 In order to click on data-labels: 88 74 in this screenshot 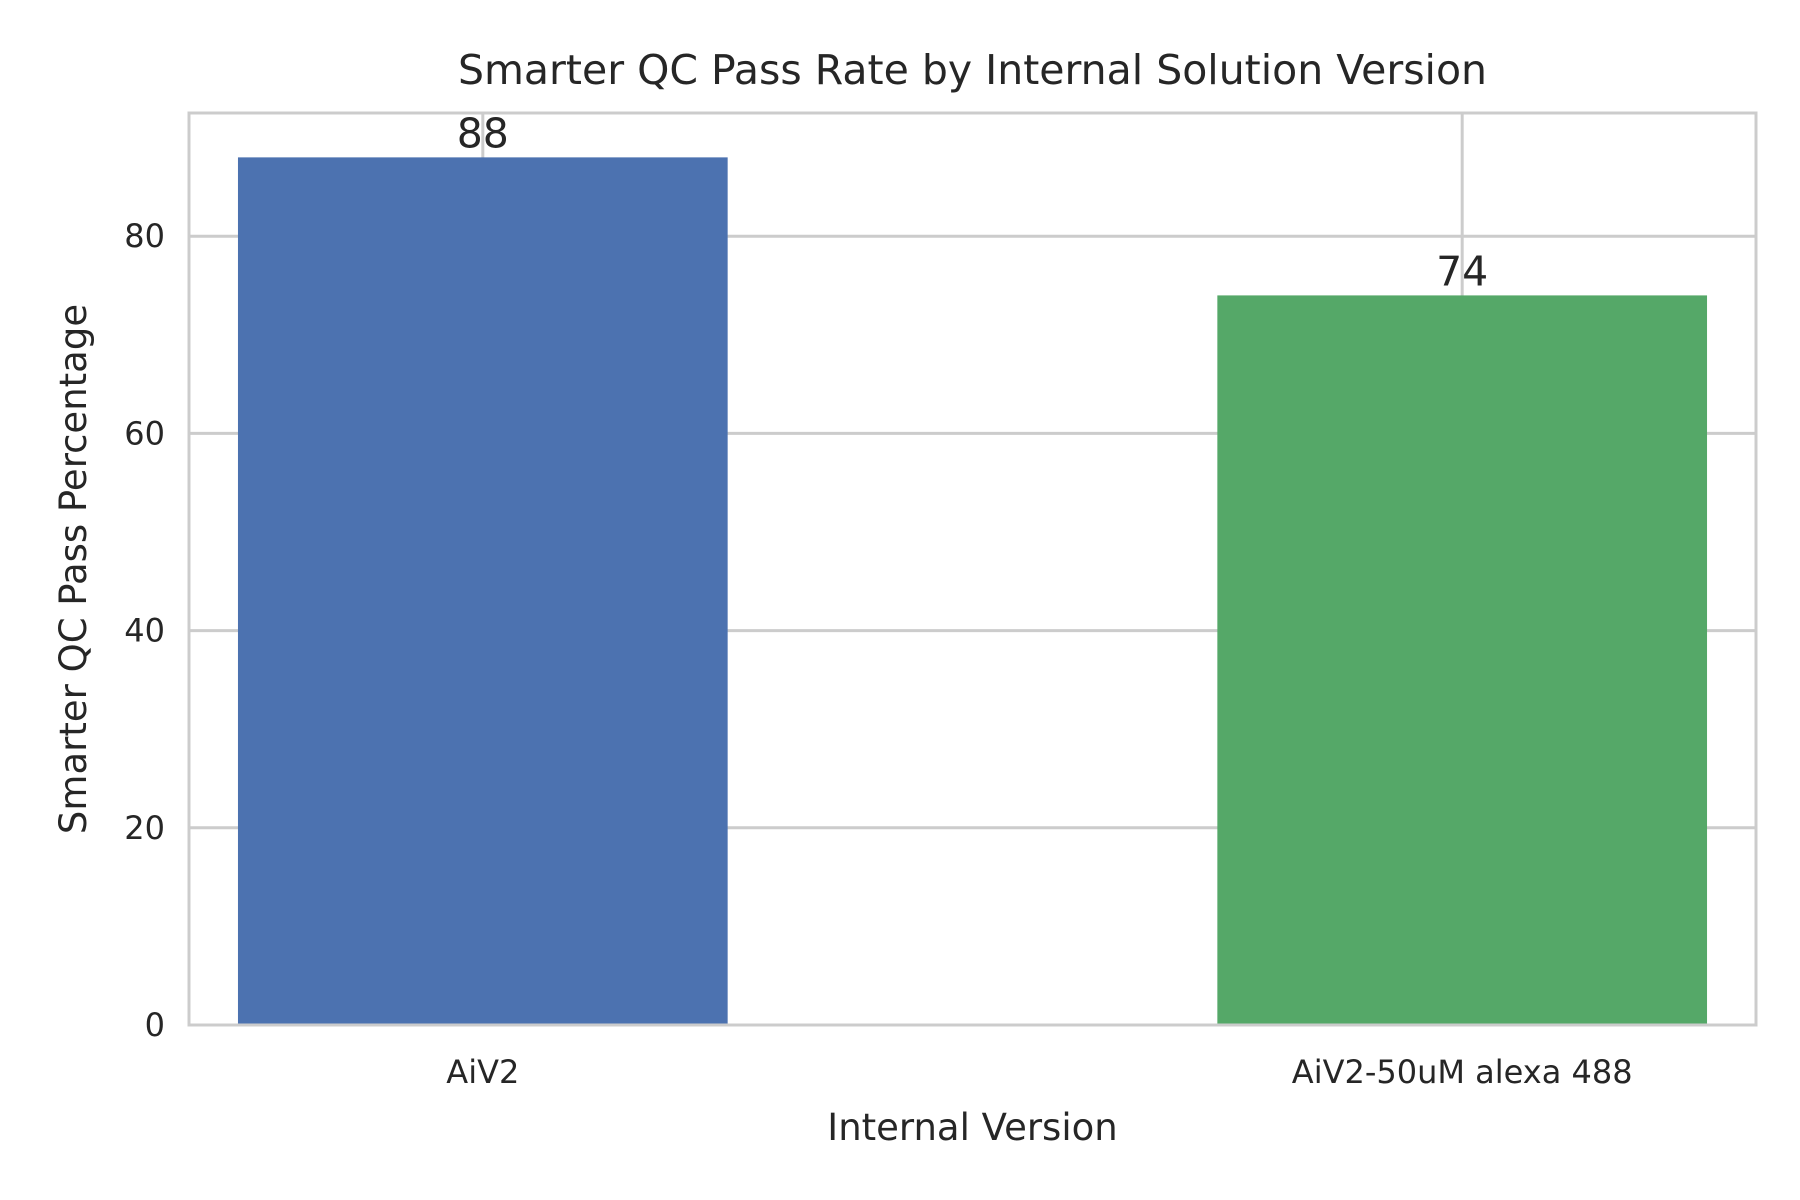, I will do `click(973, 202)`.